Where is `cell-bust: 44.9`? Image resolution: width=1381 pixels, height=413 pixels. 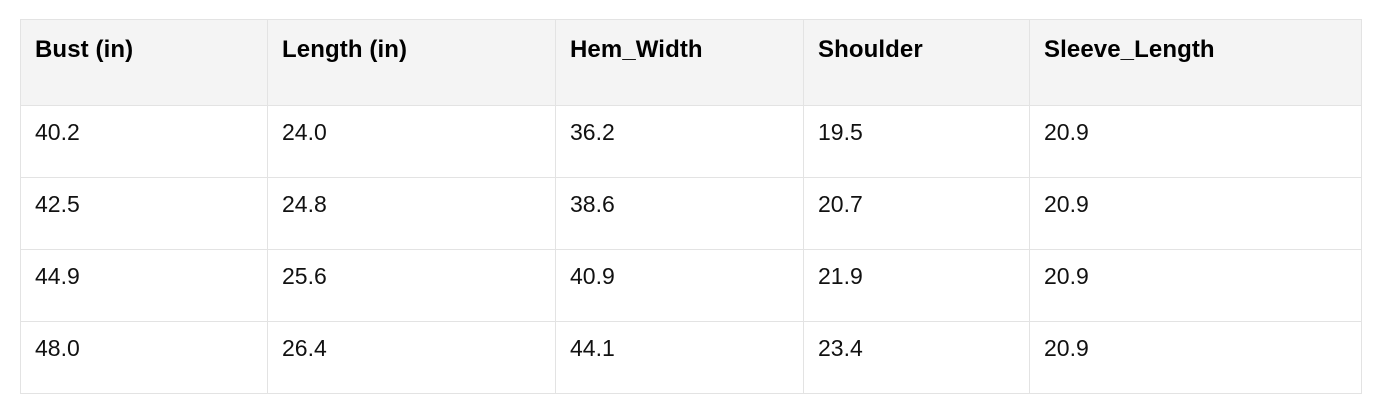 cell-bust: 44.9 is located at coordinates (144, 285).